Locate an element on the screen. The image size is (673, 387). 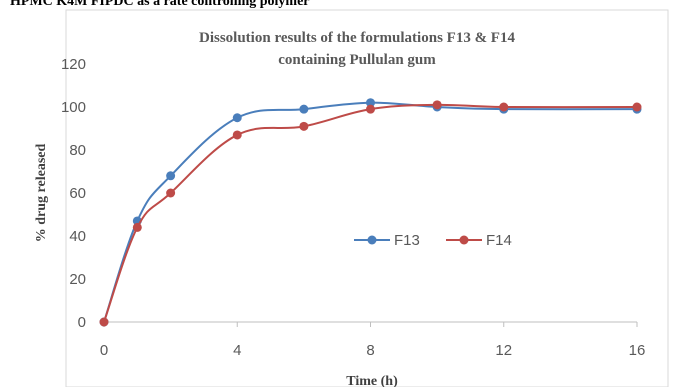
y-axis-ticks: 0 20 40 60 80 100 120 is located at coordinates (73, 193).